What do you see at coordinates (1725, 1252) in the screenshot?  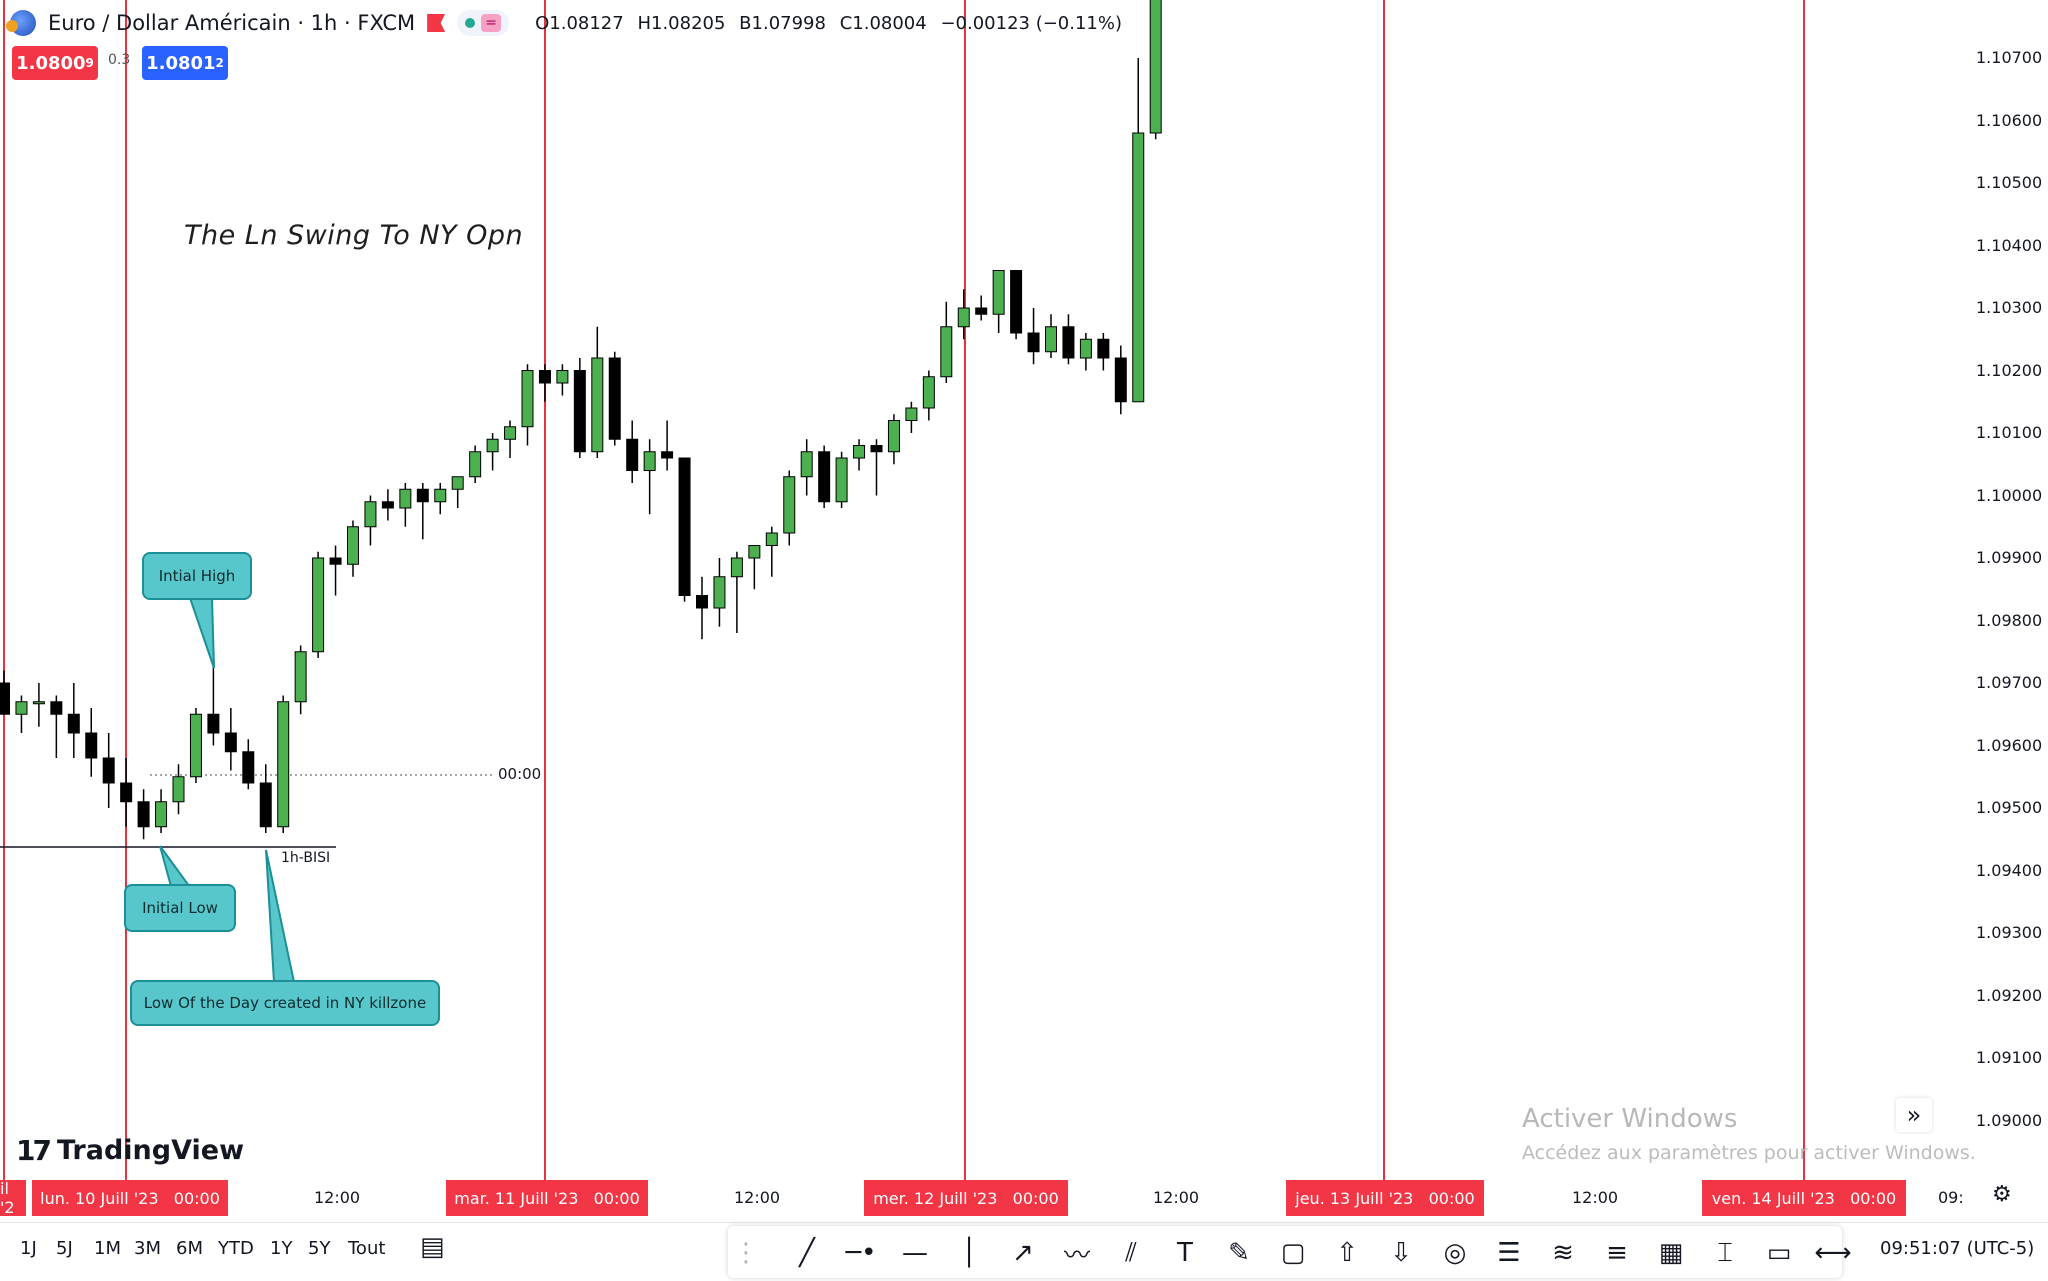 I see `price-range-icon: ⌶` at bounding box center [1725, 1252].